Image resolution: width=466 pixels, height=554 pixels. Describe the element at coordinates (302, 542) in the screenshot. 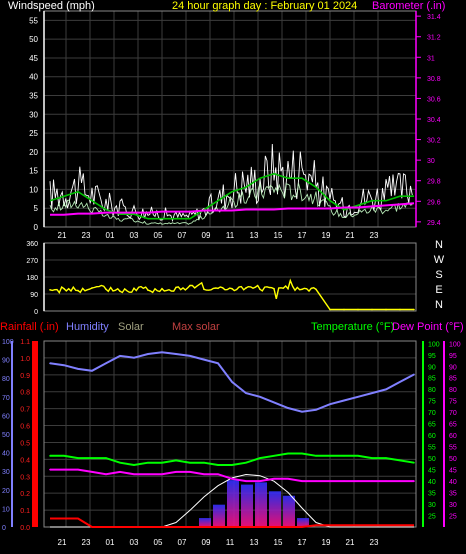

I see `time-tick-label: 17` at that location.